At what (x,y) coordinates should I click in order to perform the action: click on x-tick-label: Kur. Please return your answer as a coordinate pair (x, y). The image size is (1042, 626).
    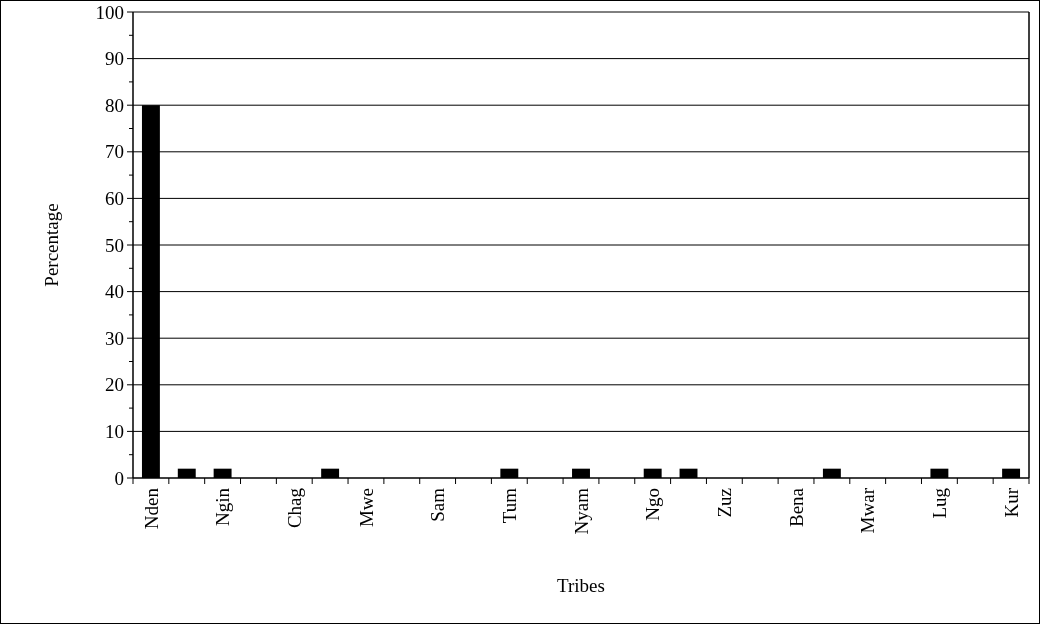
    Looking at the image, I should click on (1011, 502).